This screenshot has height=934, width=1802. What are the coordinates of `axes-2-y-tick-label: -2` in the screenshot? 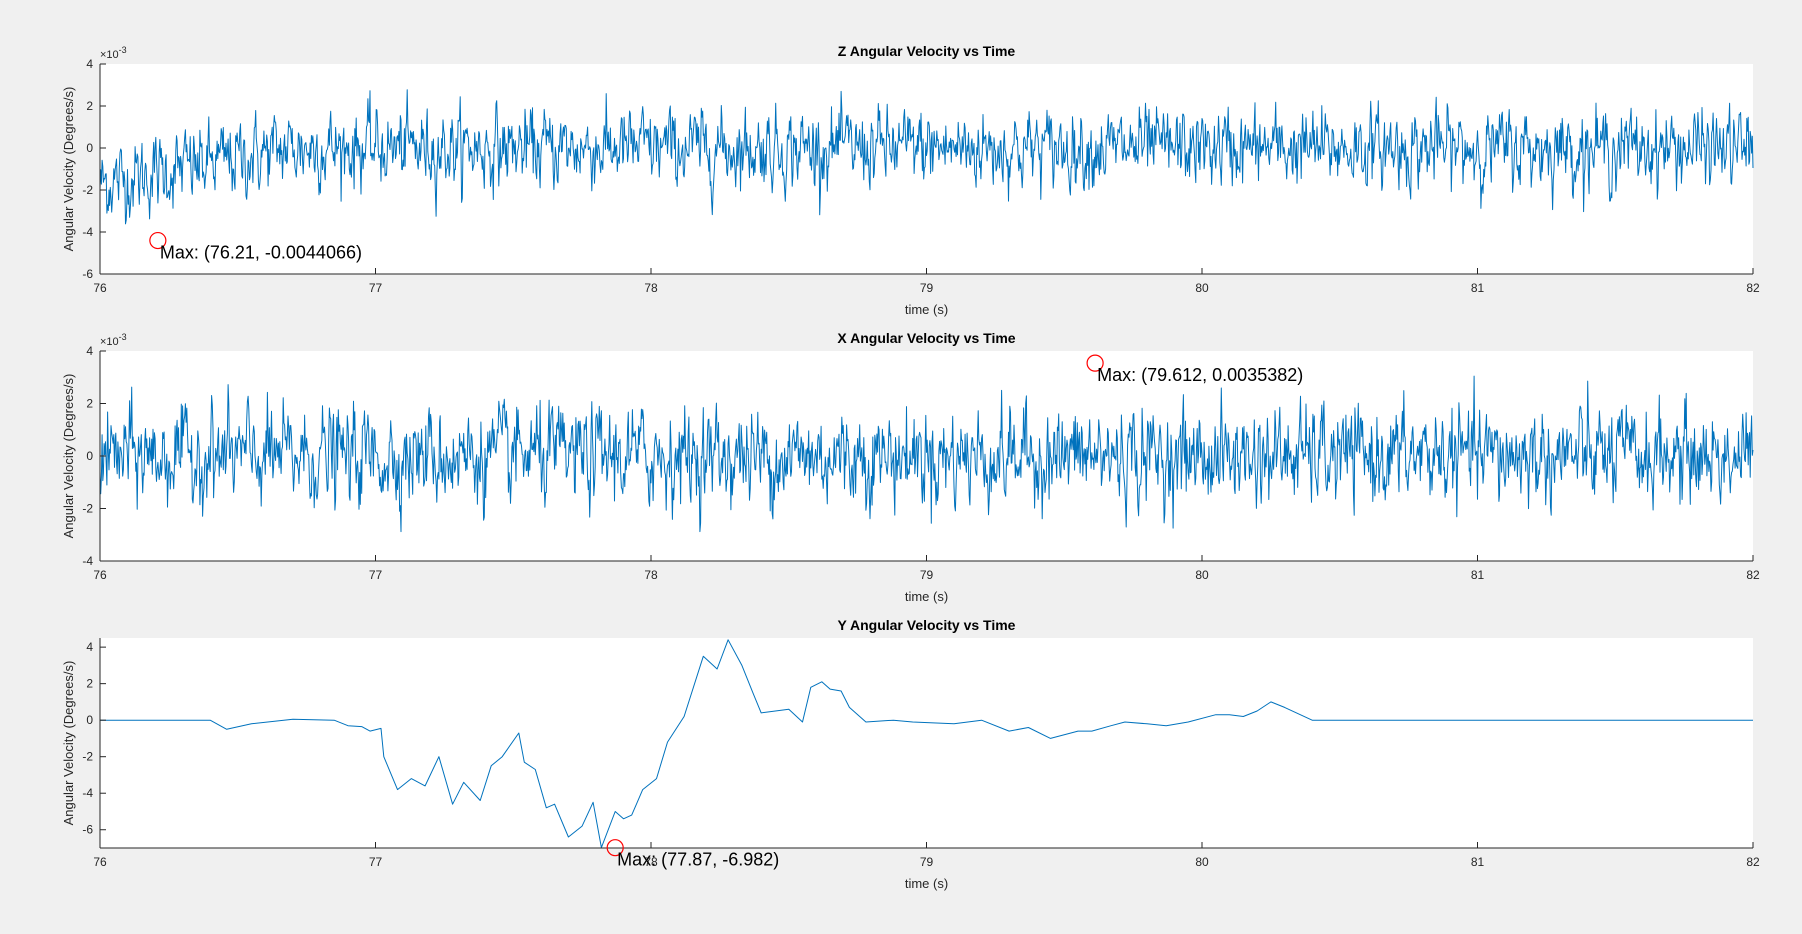 It's located at (87, 509).